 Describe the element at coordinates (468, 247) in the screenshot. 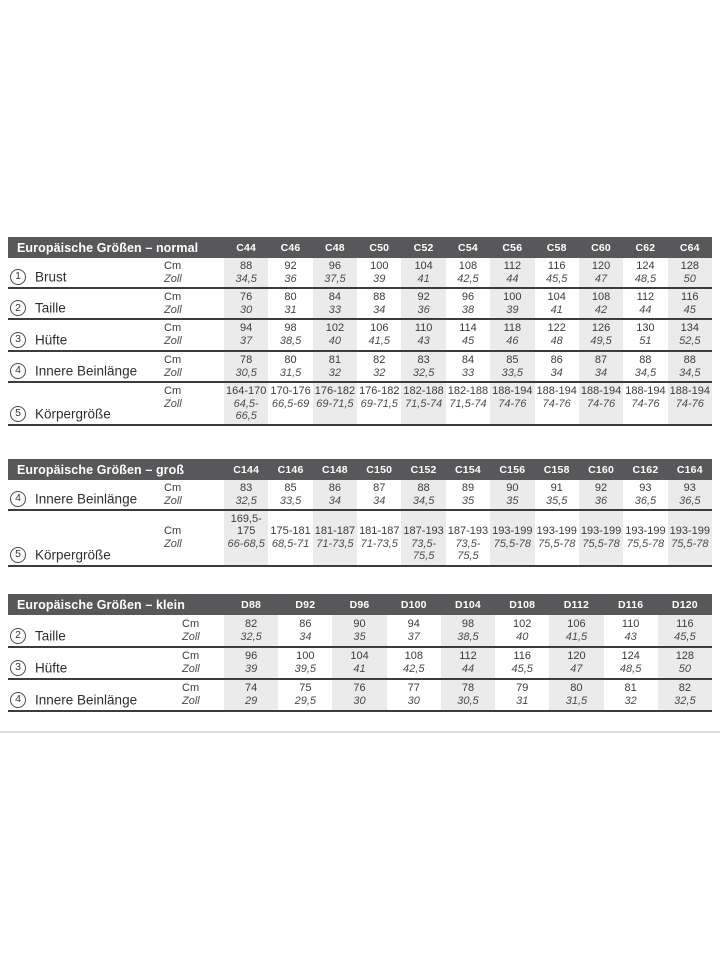

I see `column-header: C54` at that location.